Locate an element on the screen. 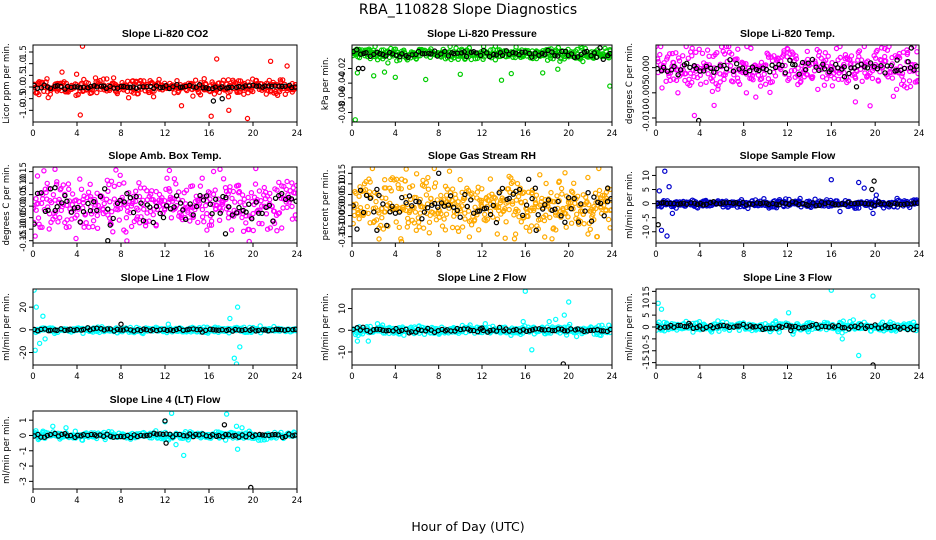  x-tick-label: 24 is located at coordinates (297, 377).